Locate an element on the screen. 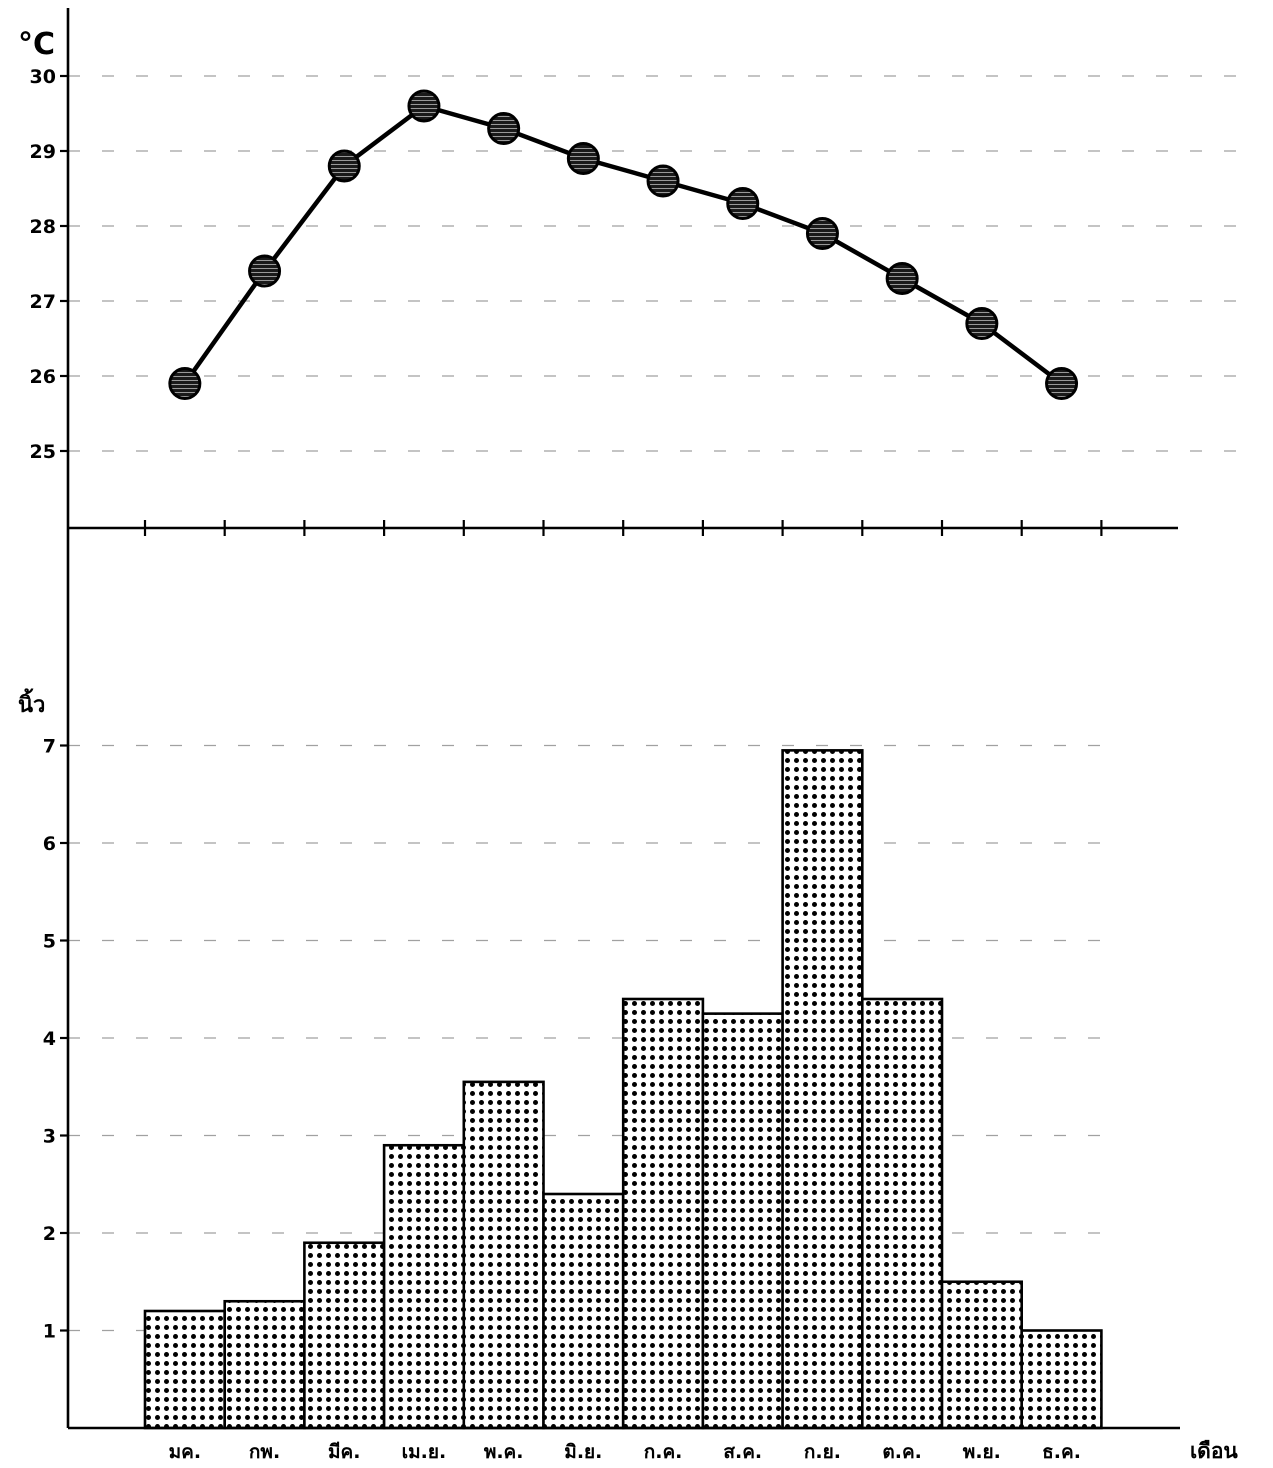 This screenshot has height=1468, width=1273. rainfall-y-ticks: 1 2 3 4 5 6 7 is located at coordinates (55, 1039).